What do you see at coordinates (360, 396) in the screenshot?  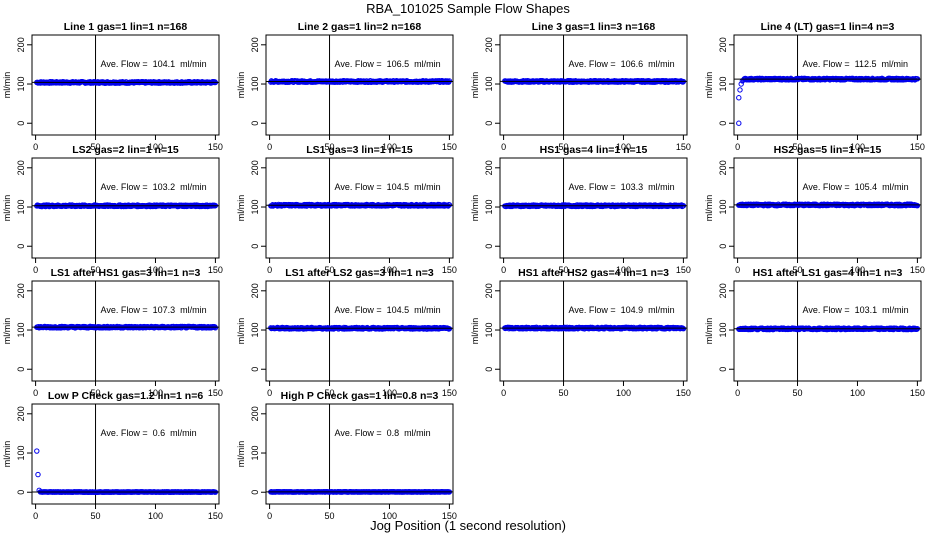 I see `panel-title: High P Check gas=1 lin=0.8 n=3` at bounding box center [360, 396].